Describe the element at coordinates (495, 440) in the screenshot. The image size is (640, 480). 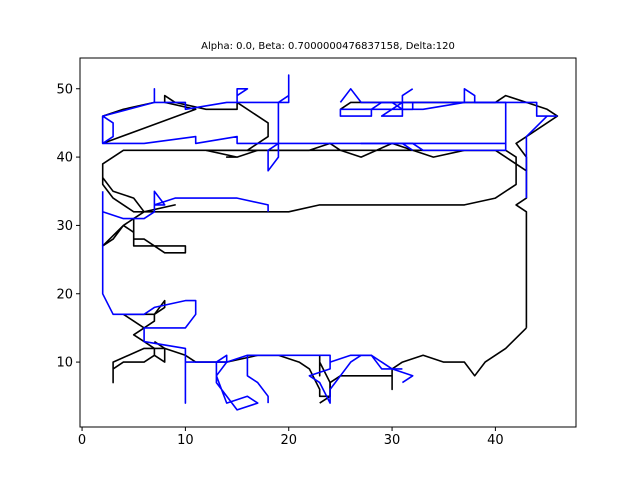
I see `x-tick-label: 40` at that location.